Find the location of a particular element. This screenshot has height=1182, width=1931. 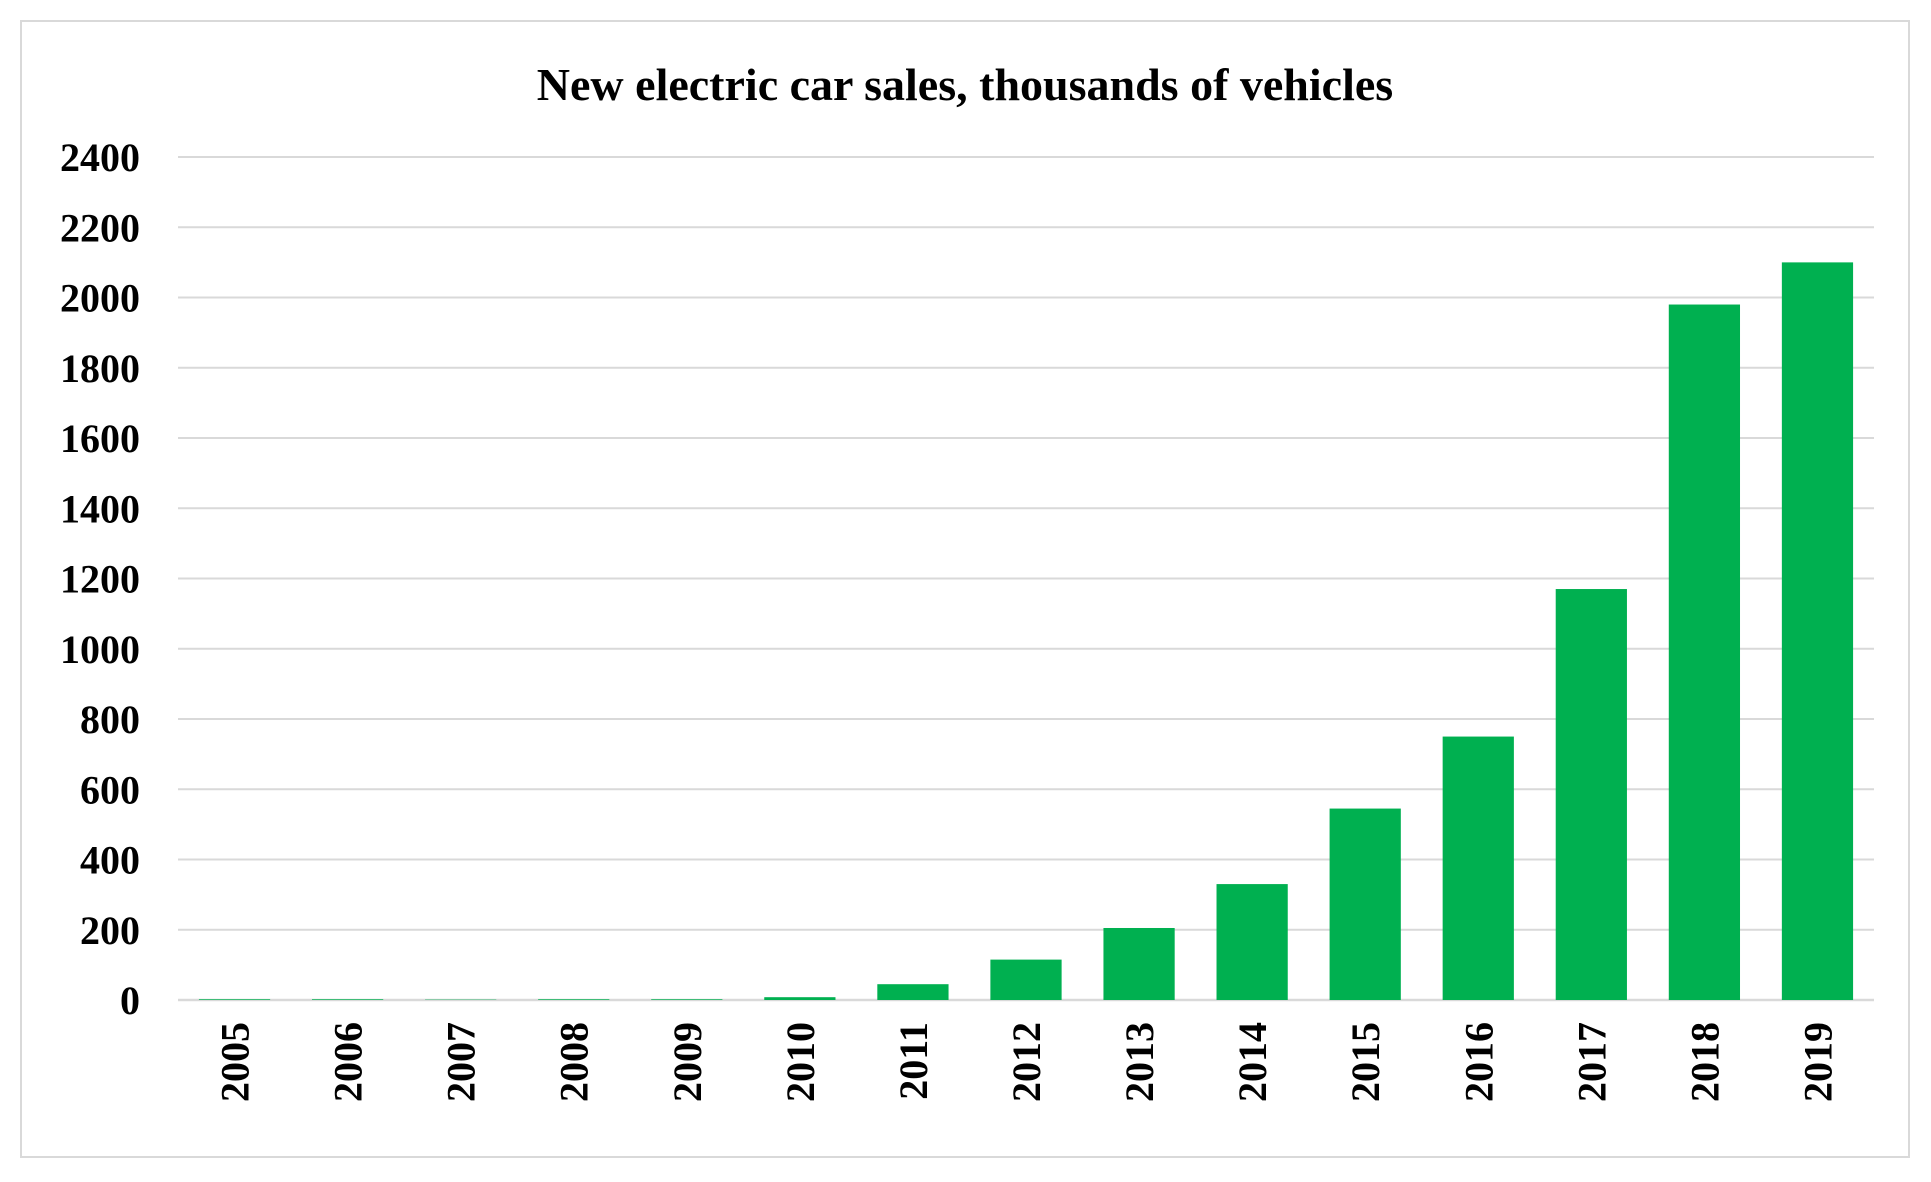

bar-2010 is located at coordinates (800, 998).